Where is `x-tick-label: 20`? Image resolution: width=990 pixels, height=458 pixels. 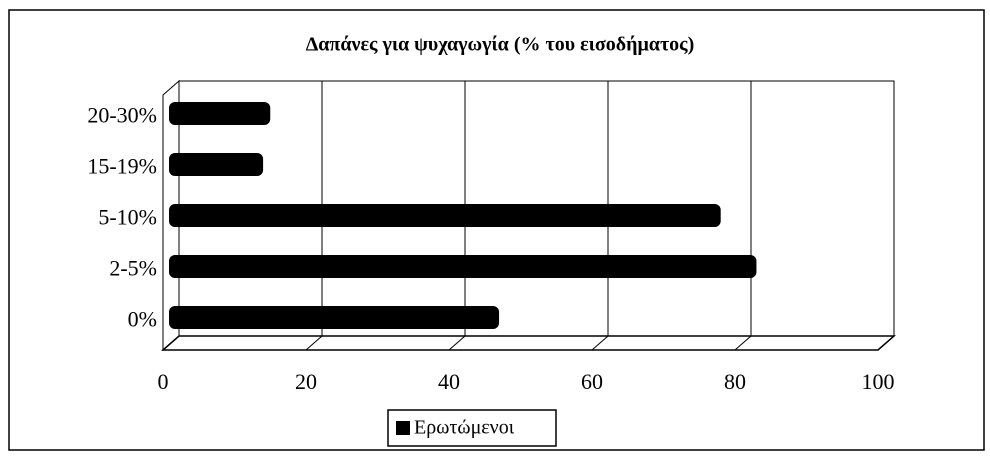
x-tick-label: 20 is located at coordinates (306, 381).